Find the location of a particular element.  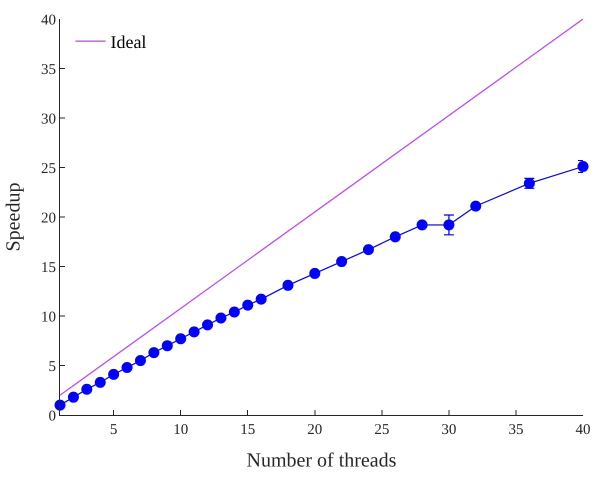

y-tick-label: 10 is located at coordinates (48, 317).